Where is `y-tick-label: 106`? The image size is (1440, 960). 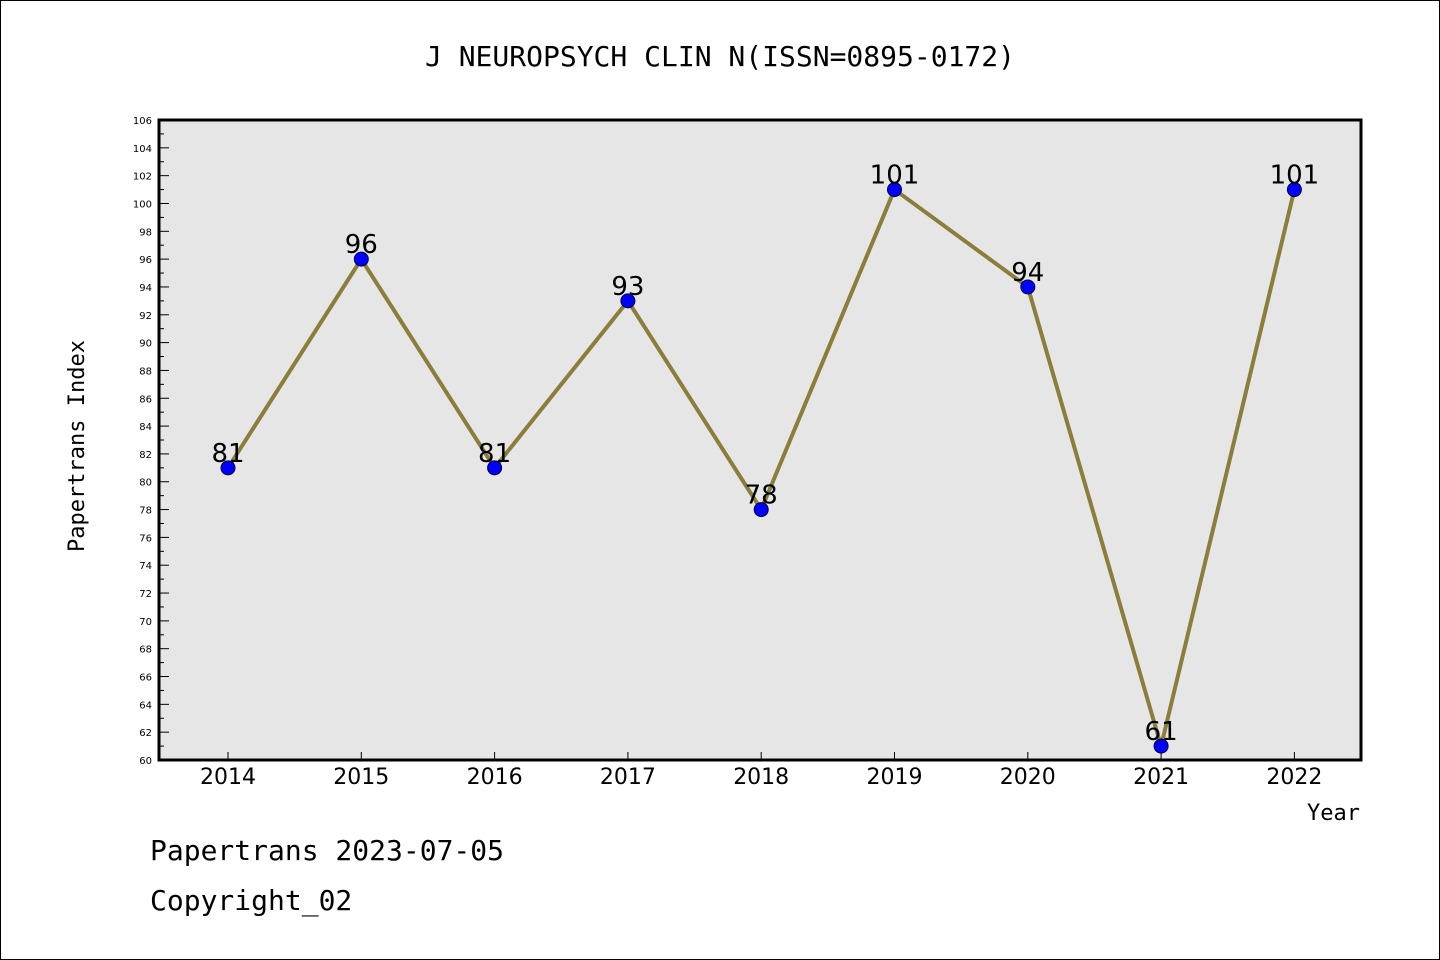 y-tick-label: 106 is located at coordinates (142, 121).